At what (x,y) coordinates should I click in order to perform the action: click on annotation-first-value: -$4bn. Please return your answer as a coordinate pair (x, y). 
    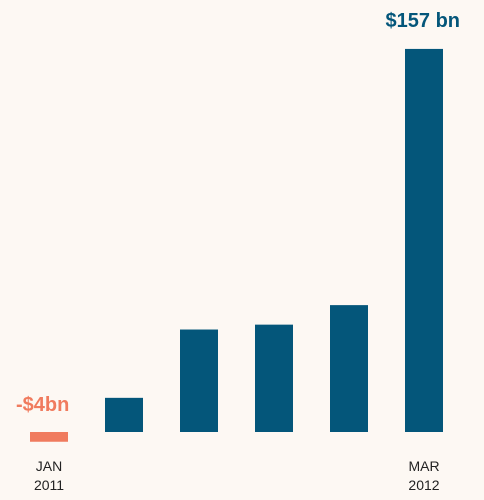
    Looking at the image, I should click on (42, 405).